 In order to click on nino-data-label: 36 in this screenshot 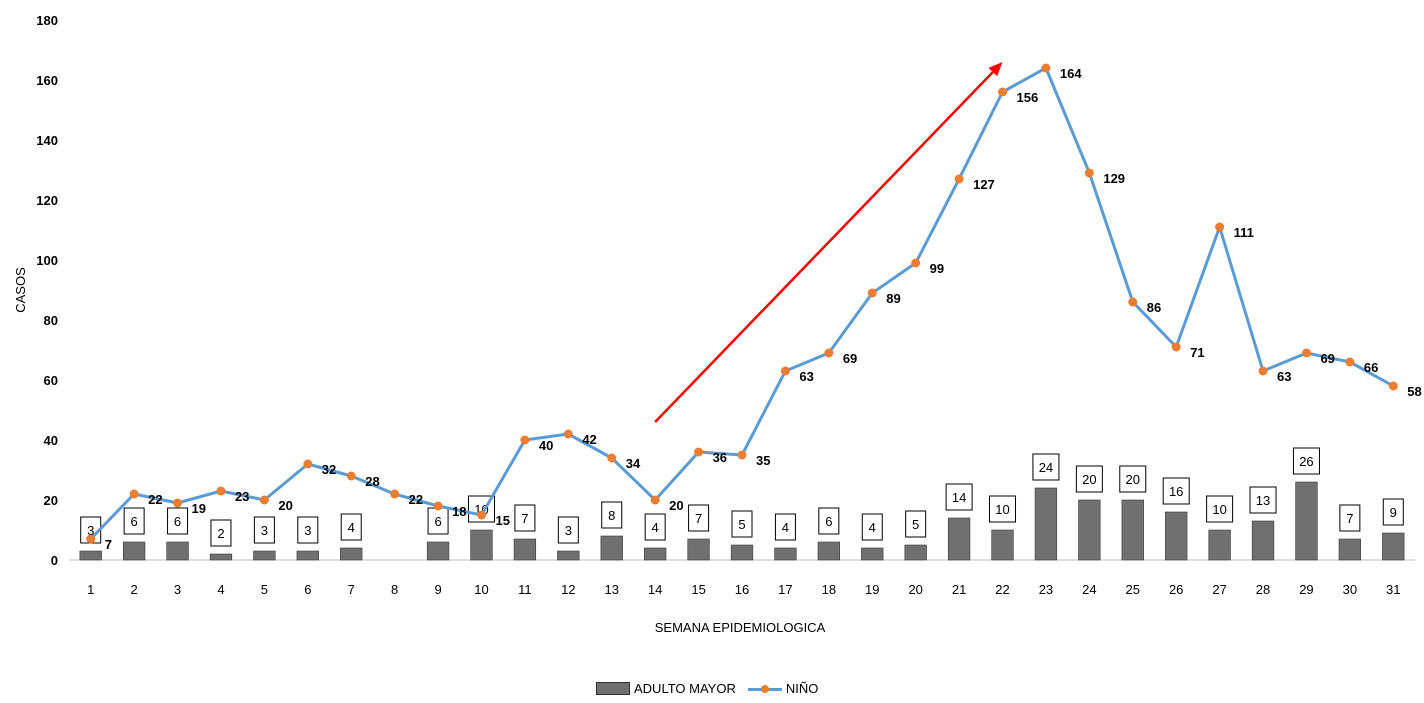, I will do `click(720, 457)`.